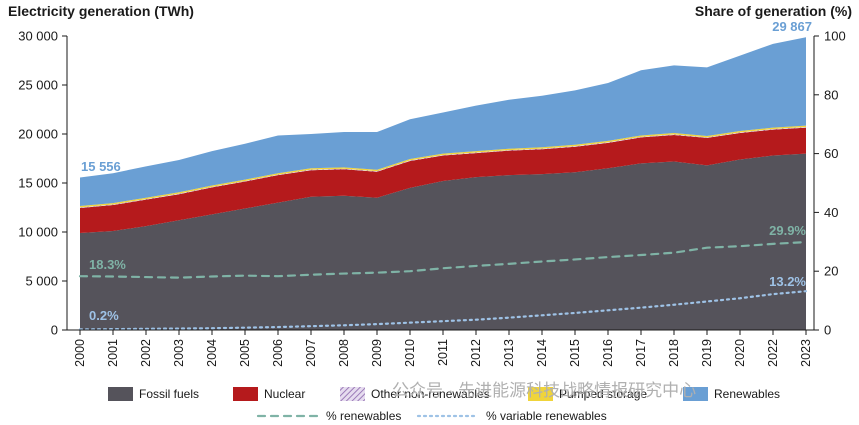 The height and width of the screenshot is (425, 859). What do you see at coordinates (695, 394) in the screenshot?
I see `legend-swatch-renewables` at bounding box center [695, 394].